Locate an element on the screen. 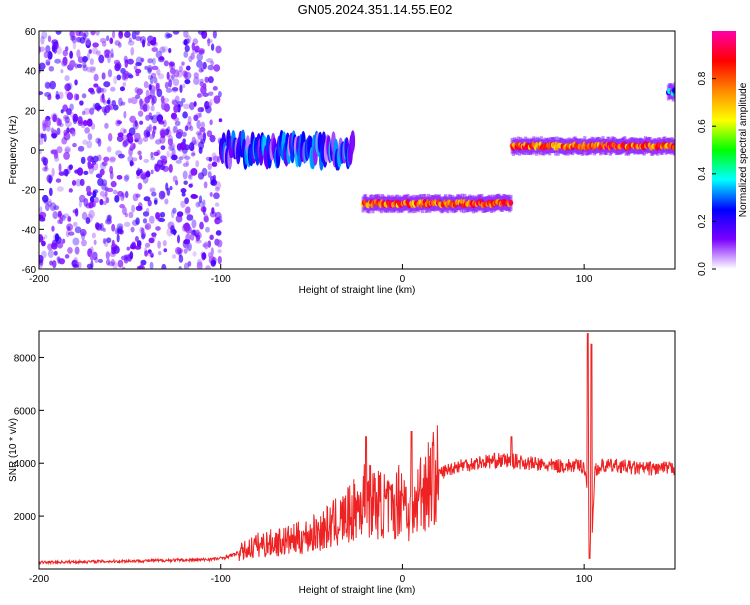 The width and height of the screenshot is (750, 605). snr-x-tick-label: -200 is located at coordinates (39, 579).